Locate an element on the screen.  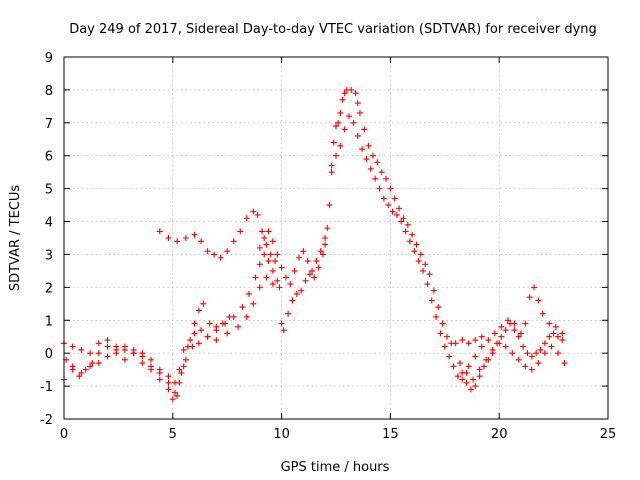
x-tick-labels: 0 5 10 15 20 25 is located at coordinates (338, 434).